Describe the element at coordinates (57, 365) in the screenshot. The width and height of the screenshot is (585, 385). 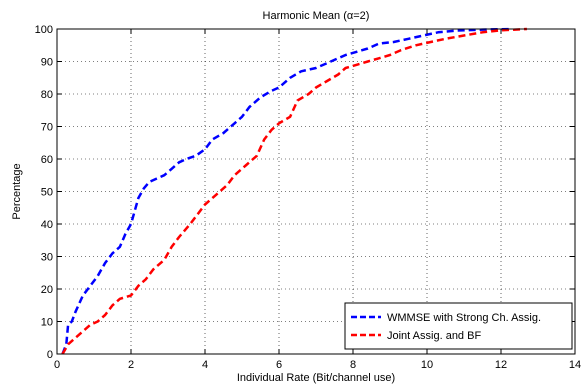
I see `x-tick-label: 0` at that location.